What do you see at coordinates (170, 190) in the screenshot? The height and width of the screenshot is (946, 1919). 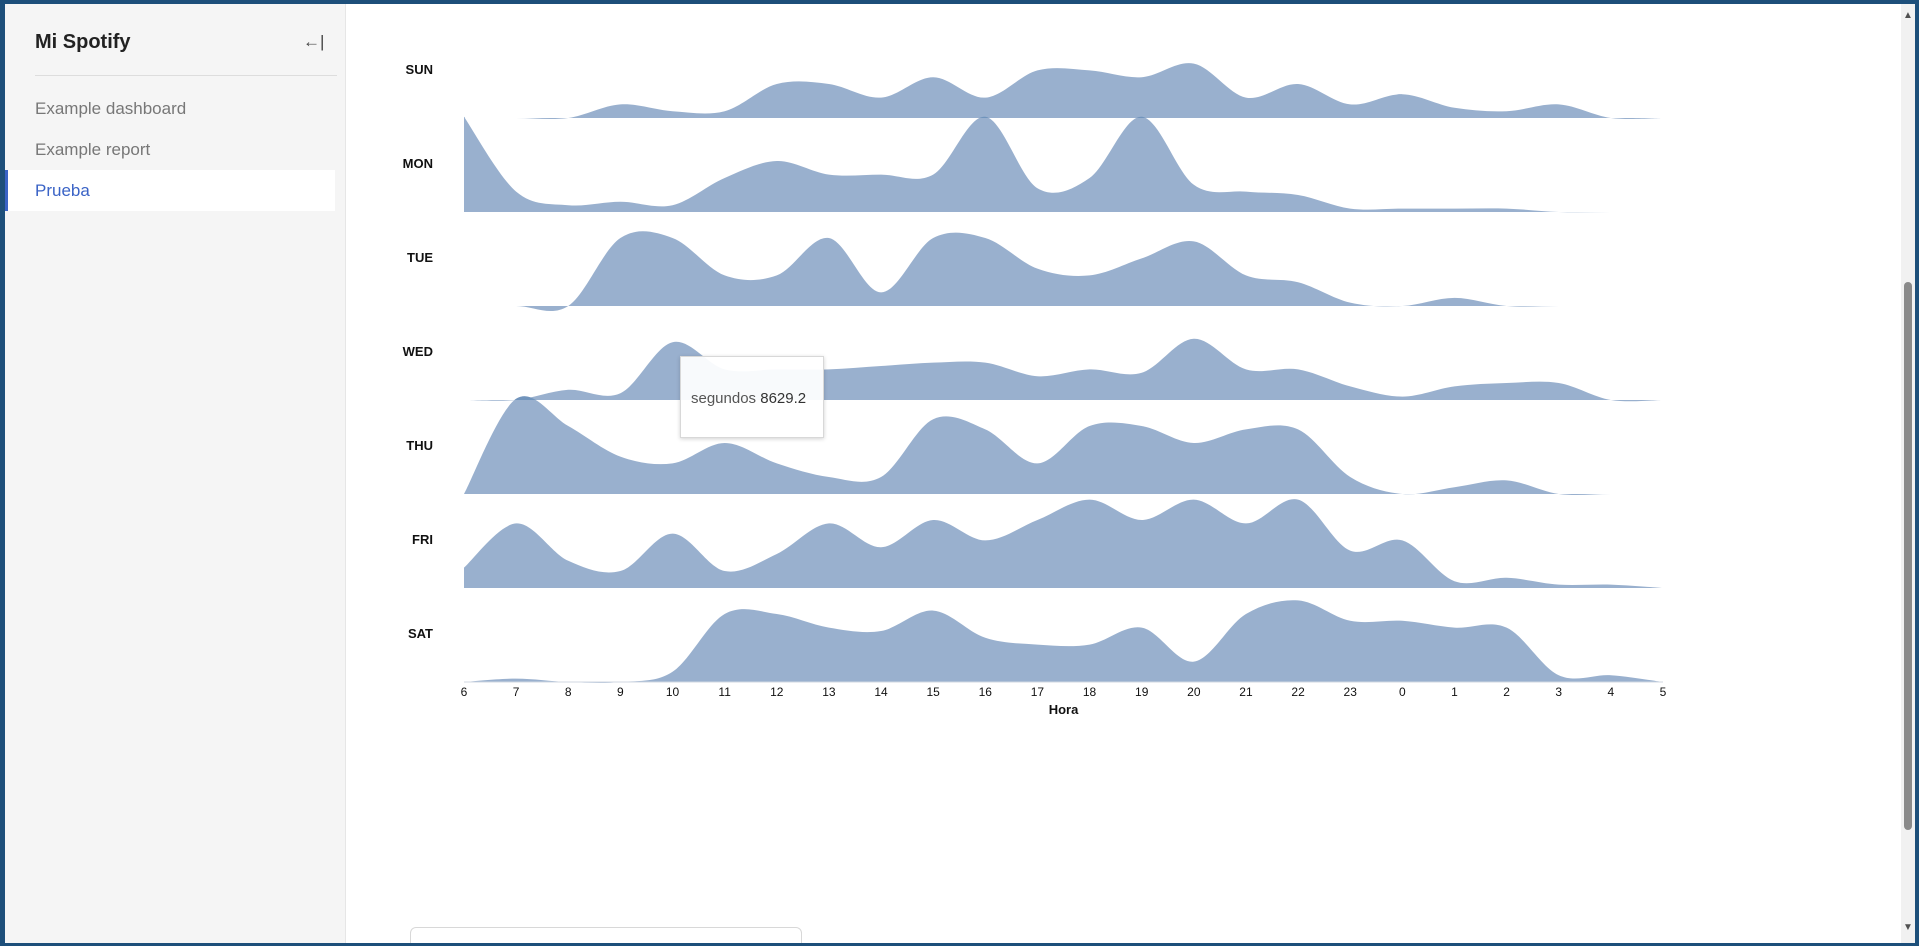 I see `sidebar-item-prueba: Prueba` at bounding box center [170, 190].